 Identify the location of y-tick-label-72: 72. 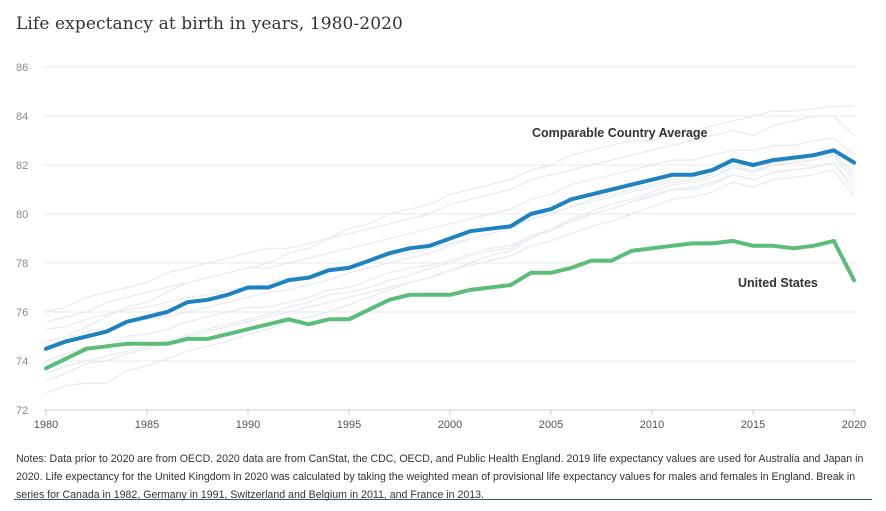
(22, 411).